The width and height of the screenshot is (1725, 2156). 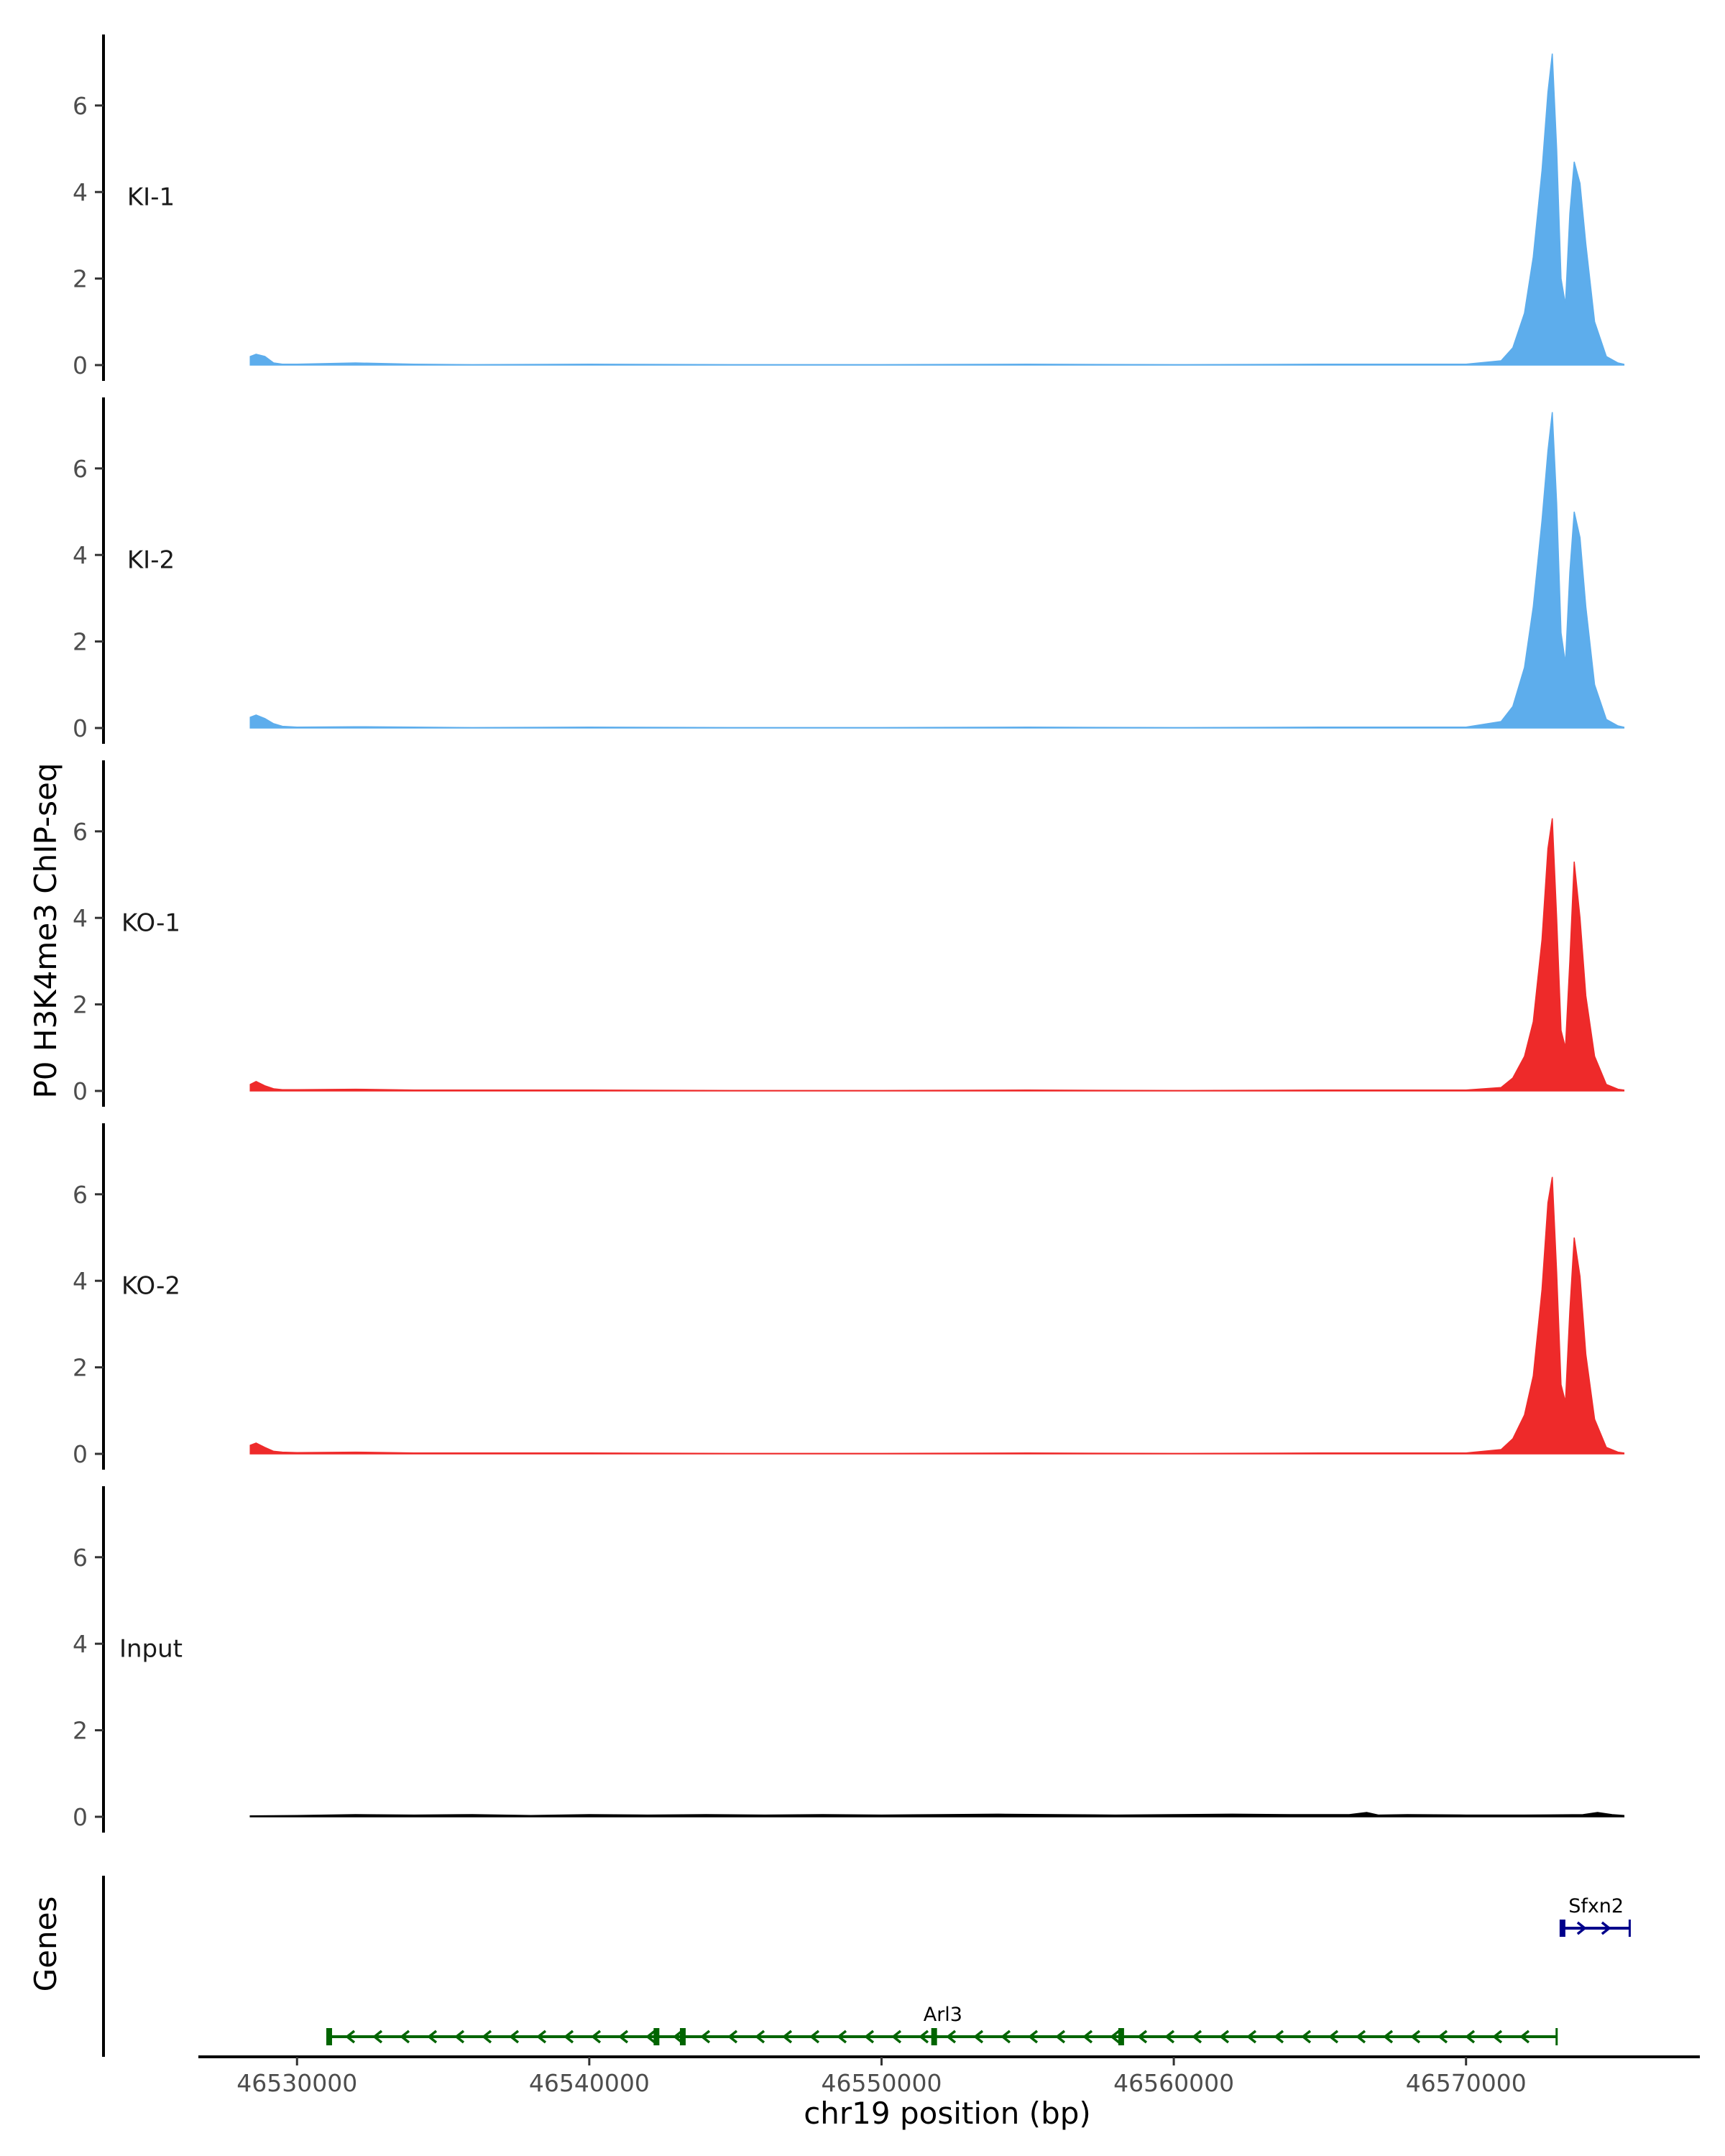 What do you see at coordinates (45, 1945) in the screenshot?
I see `genes-panel-label: Genes` at bounding box center [45, 1945].